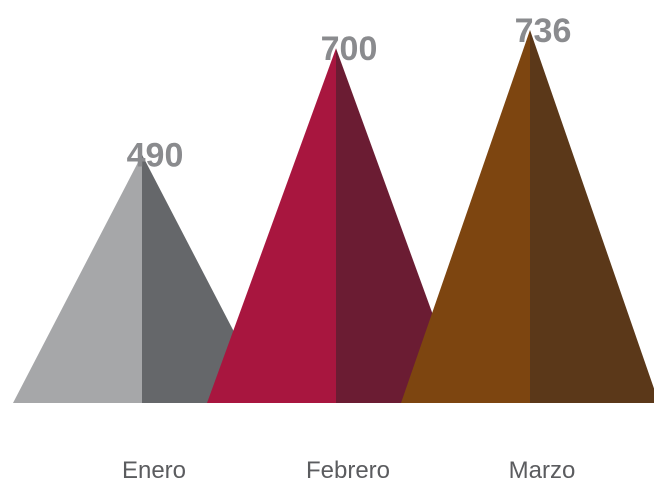  What do you see at coordinates (155, 156) in the screenshot?
I see `value-label-enero: 490` at bounding box center [155, 156].